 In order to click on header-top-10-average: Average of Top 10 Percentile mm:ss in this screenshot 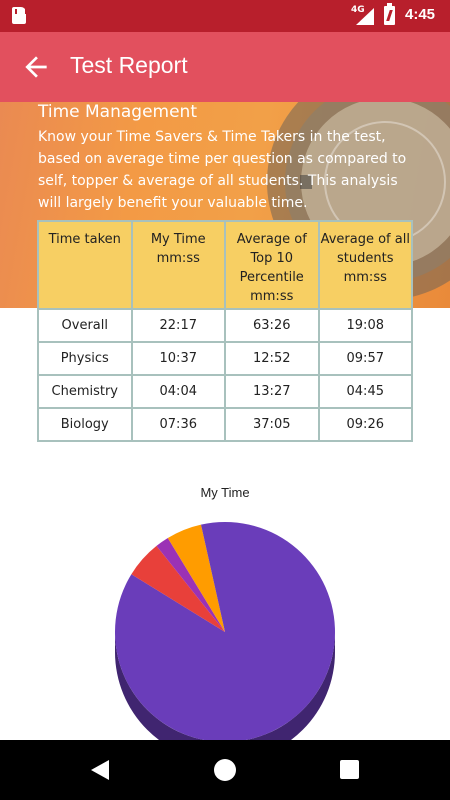, I will do `click(272, 265)`.